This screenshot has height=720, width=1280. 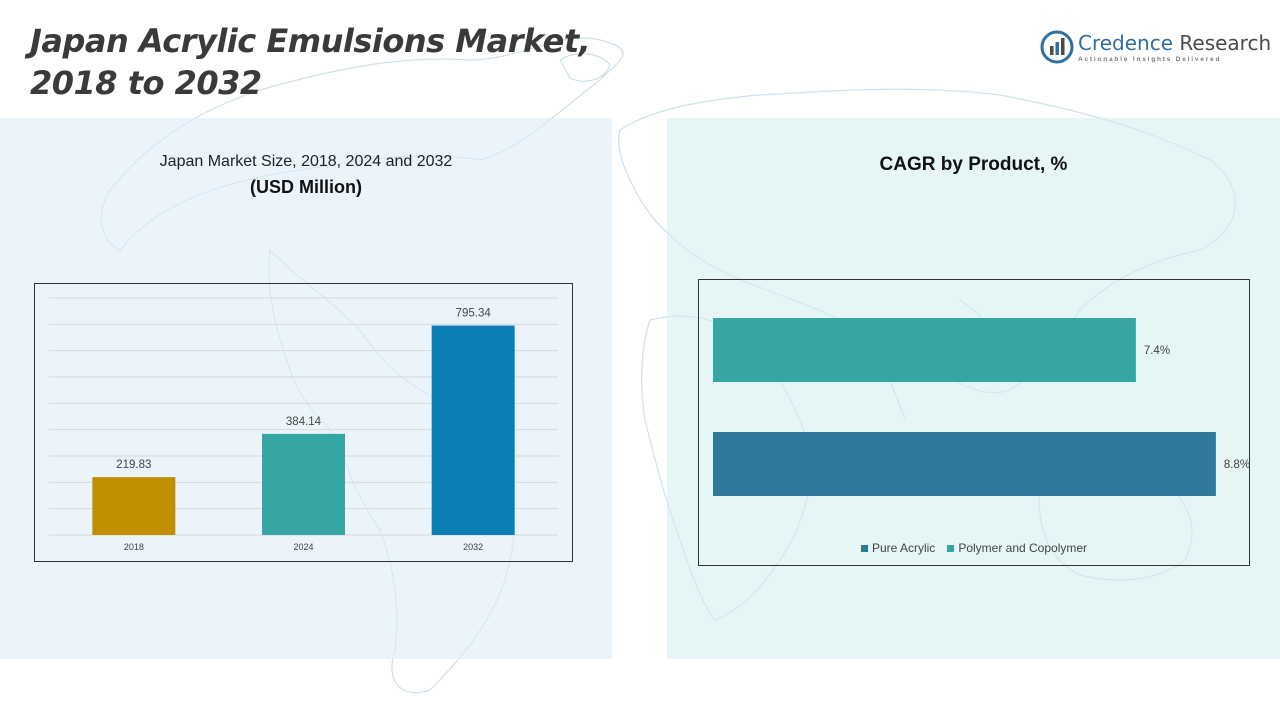 What do you see at coordinates (1225, 43) in the screenshot?
I see `brand-name-part-2: Research` at bounding box center [1225, 43].